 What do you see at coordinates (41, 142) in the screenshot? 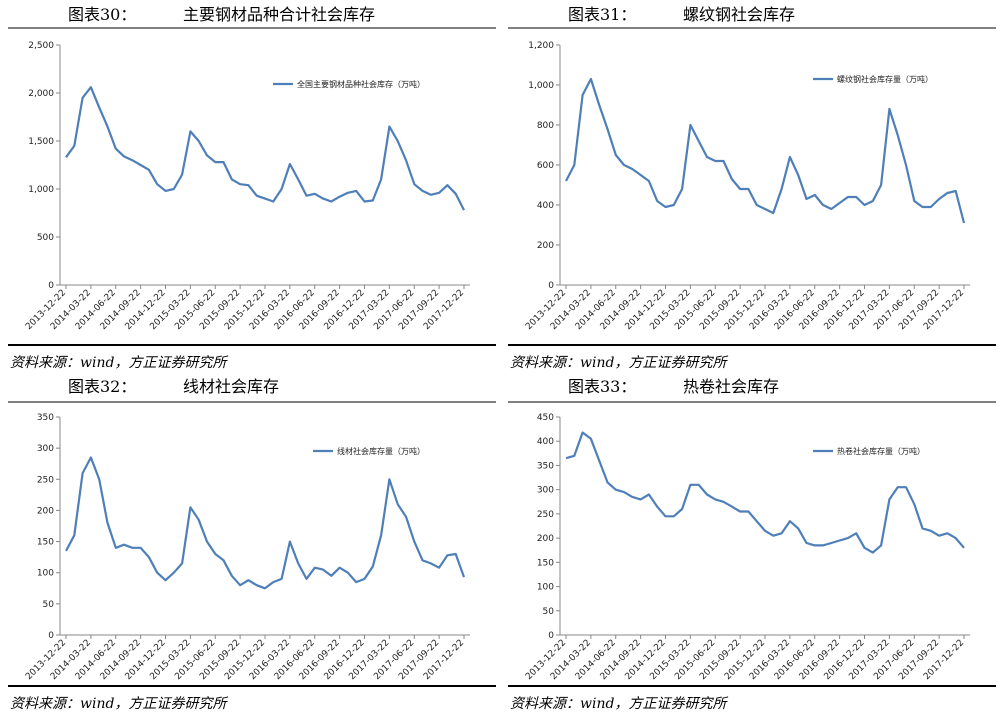
I see `y-tick-label: 1,500` at bounding box center [41, 142].